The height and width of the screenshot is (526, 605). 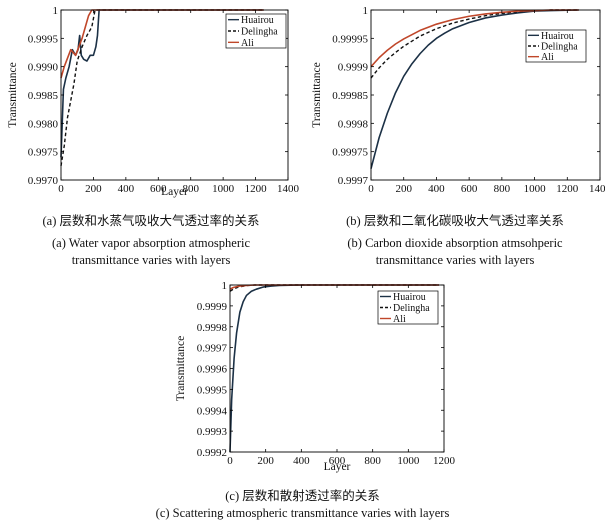 I want to click on y-tick-label: 0.9996, so click(x=212, y=370).